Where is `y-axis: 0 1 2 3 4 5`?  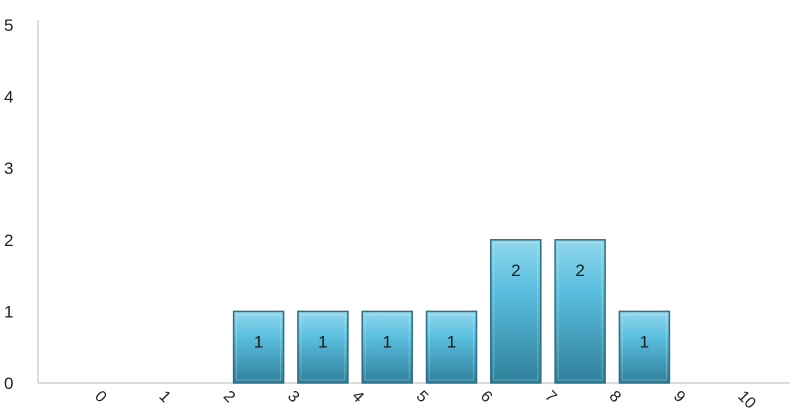 y-axis: 0 1 2 3 4 5 is located at coordinates (21, 204).